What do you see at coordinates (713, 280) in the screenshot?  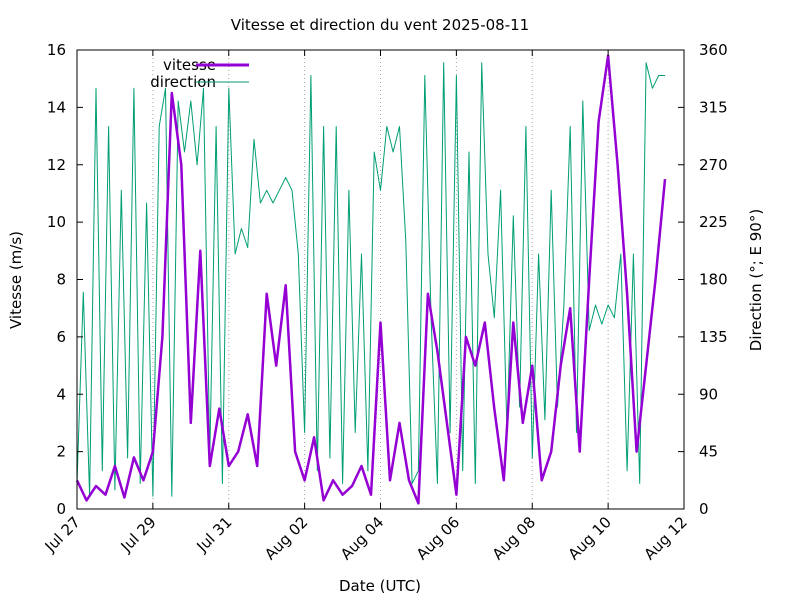 I see `y2-tick-label: 180` at bounding box center [713, 280].